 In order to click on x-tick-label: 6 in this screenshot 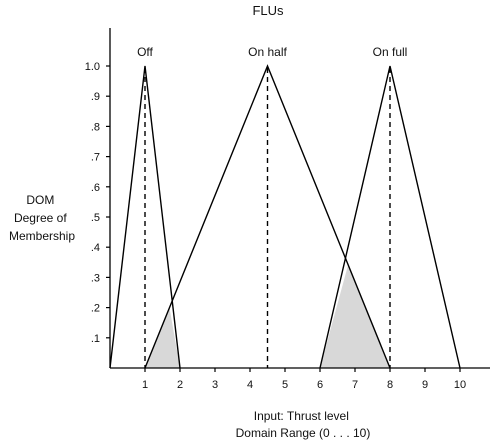, I will do `click(320, 385)`.